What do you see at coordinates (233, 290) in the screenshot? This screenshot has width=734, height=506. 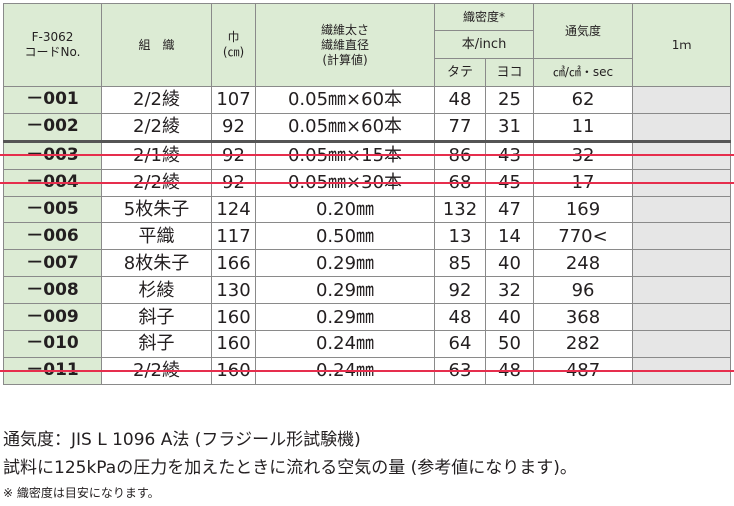 I see `cell-width: 130` at bounding box center [233, 290].